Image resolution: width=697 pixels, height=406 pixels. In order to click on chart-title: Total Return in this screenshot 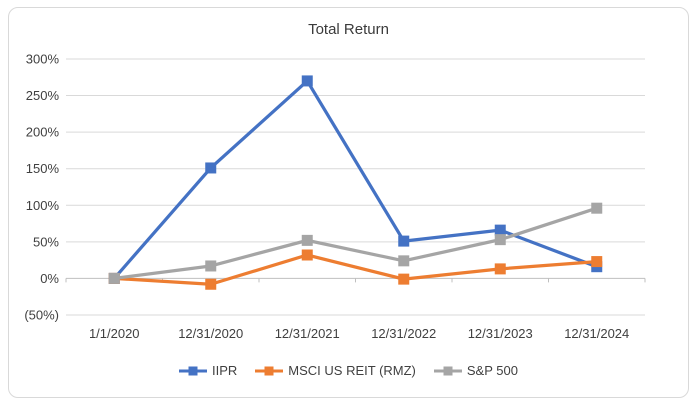, I will do `click(348, 29)`.